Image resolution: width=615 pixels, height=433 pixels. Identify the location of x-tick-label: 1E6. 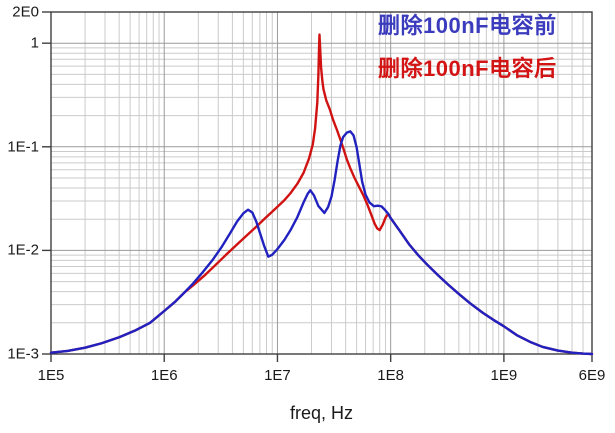
(164, 375).